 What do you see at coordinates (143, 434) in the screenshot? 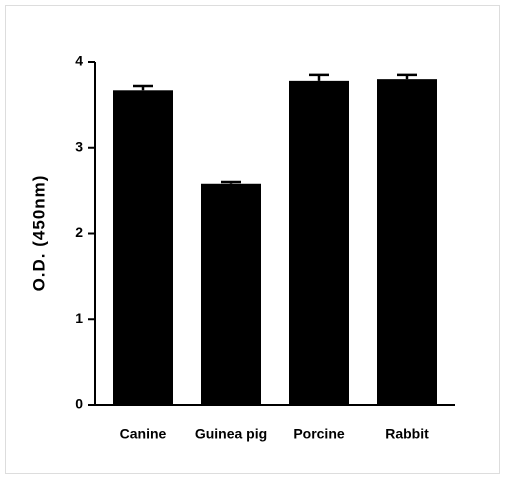
I see `x-tick-label: Canine` at bounding box center [143, 434].